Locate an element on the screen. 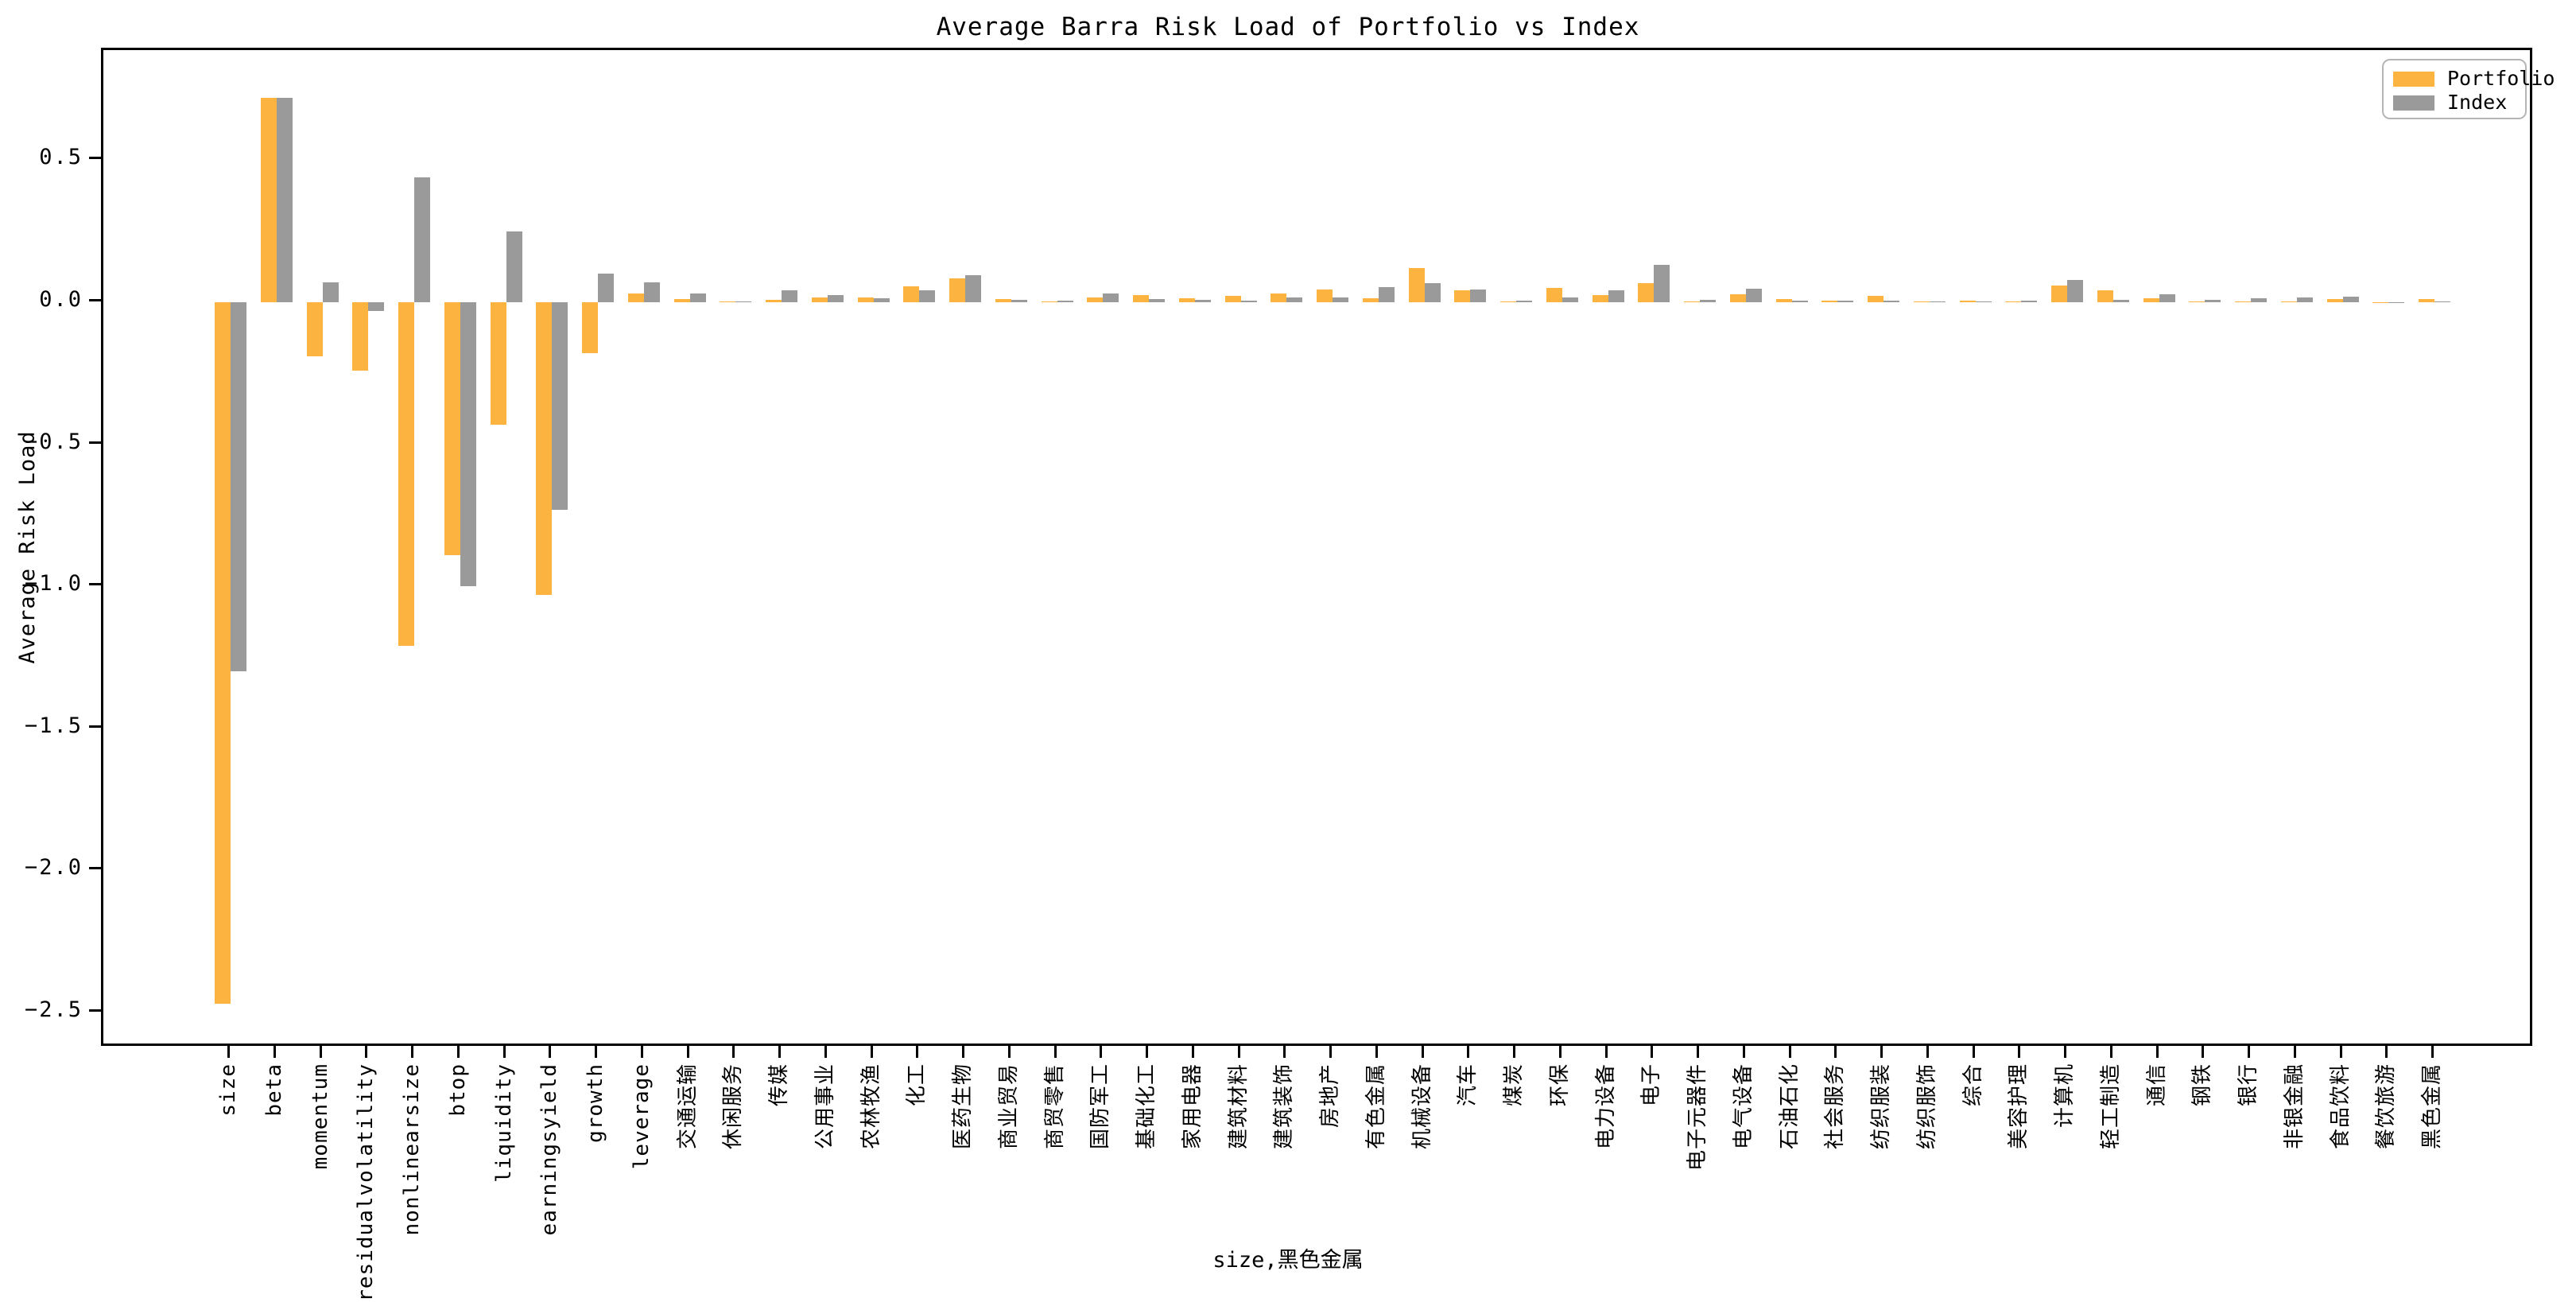 The height and width of the screenshot is (1302, 2576). x-tick-label: 餐饮旅游 is located at coordinates (2387, 1106).